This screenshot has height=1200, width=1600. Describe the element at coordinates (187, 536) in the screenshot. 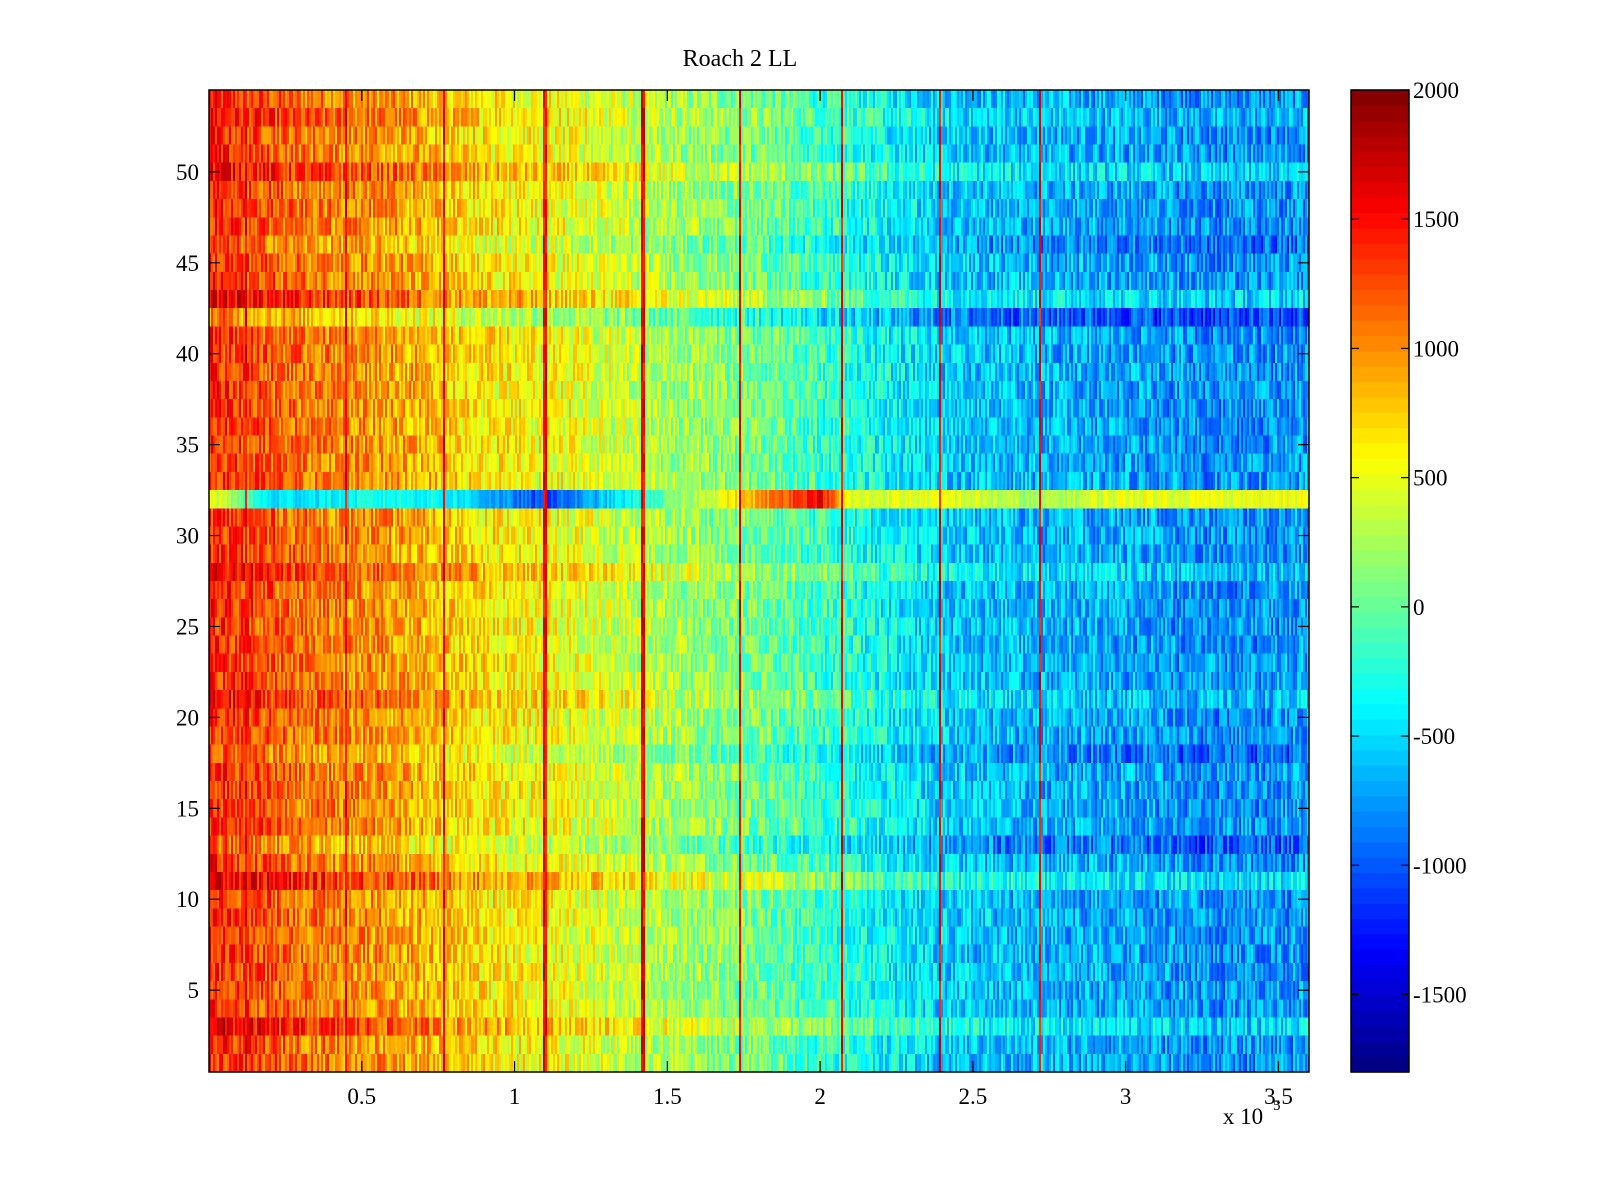

I see `y-tick-label: 30` at that location.